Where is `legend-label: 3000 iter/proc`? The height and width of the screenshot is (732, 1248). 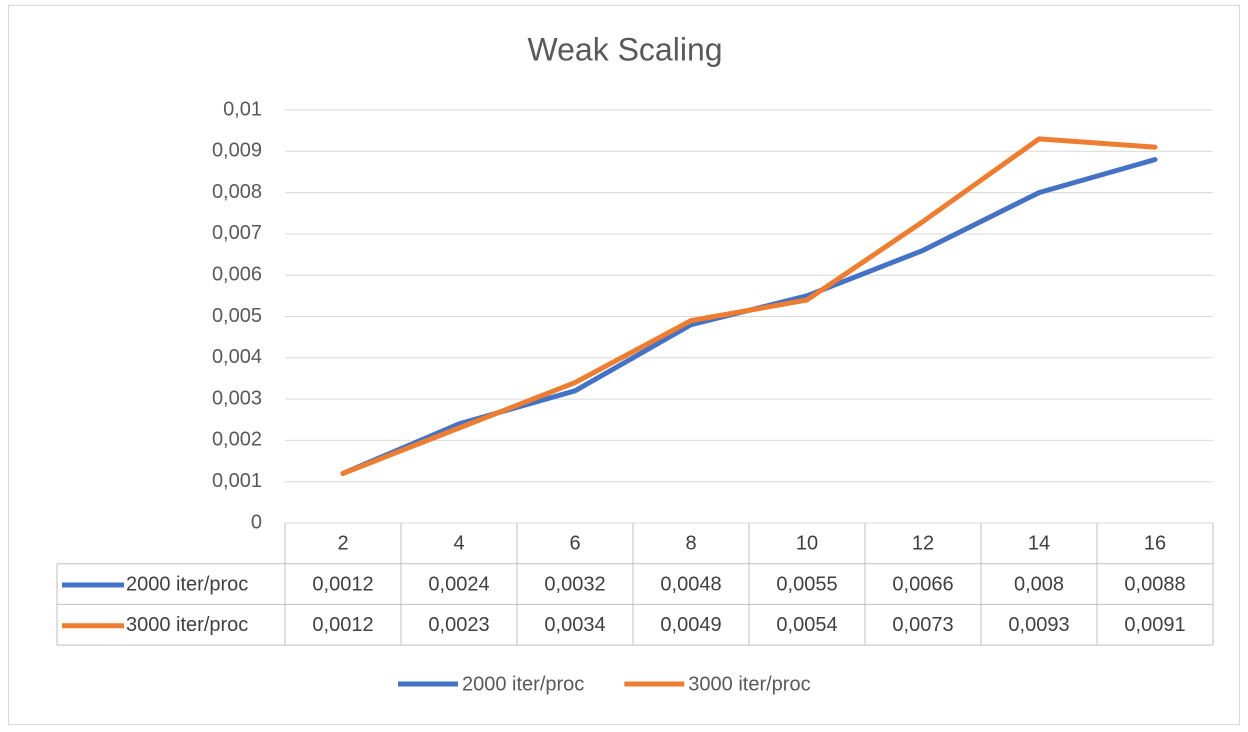
legend-label: 3000 iter/proc is located at coordinates (749, 684).